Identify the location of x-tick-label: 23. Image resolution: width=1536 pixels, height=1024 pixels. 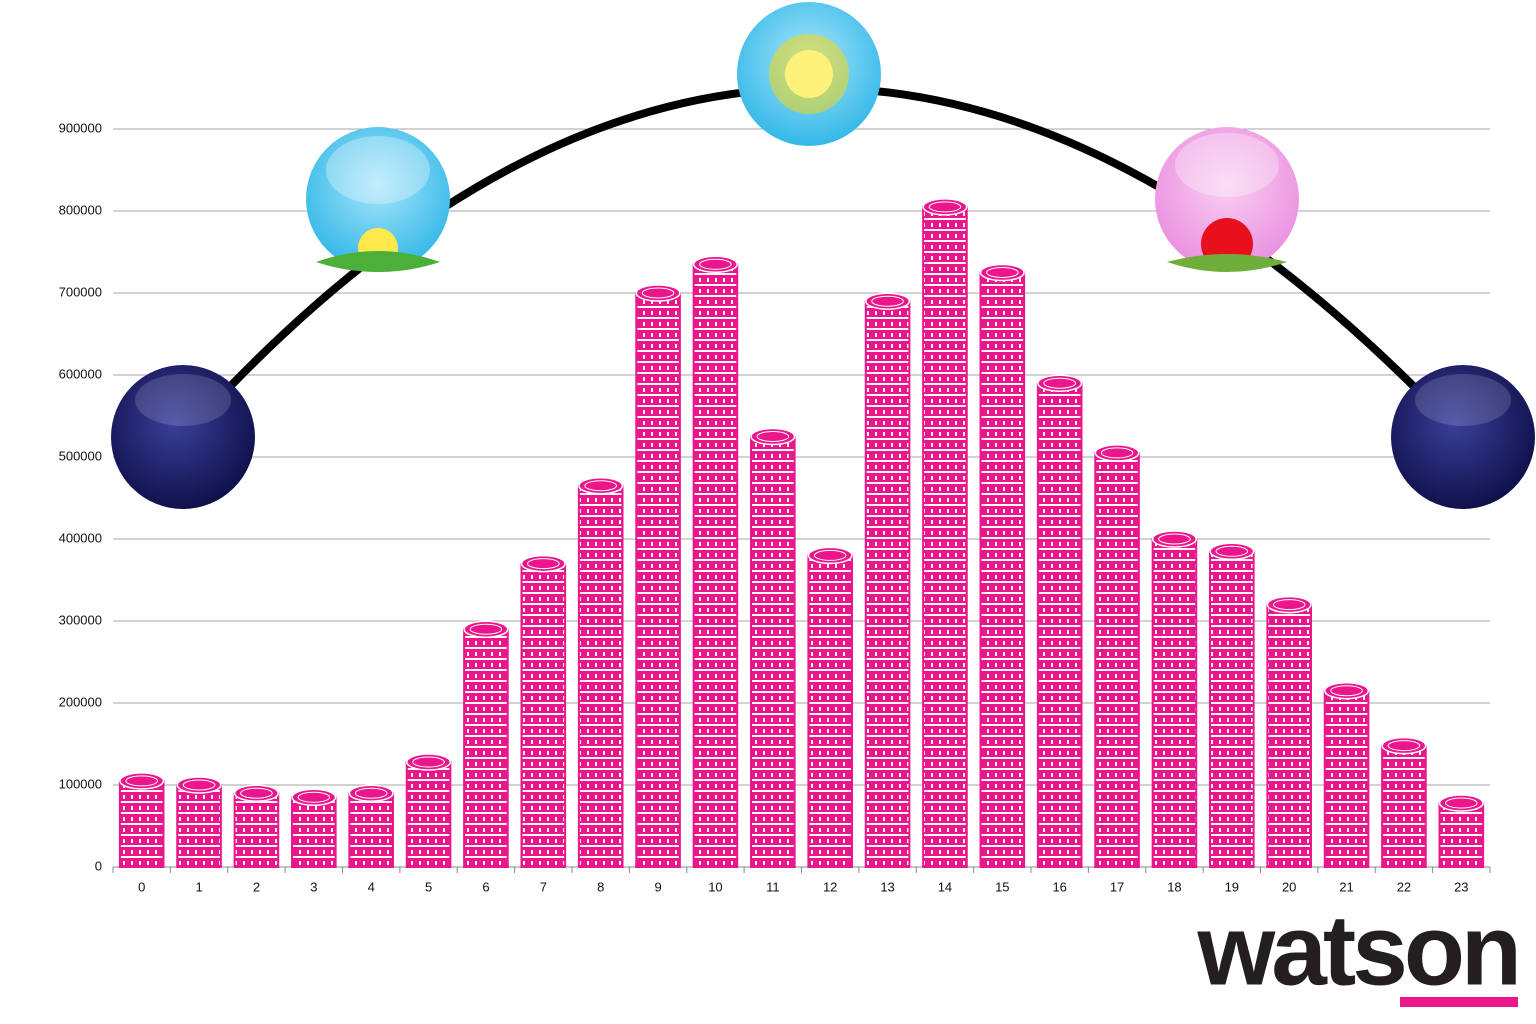
(1461, 886).